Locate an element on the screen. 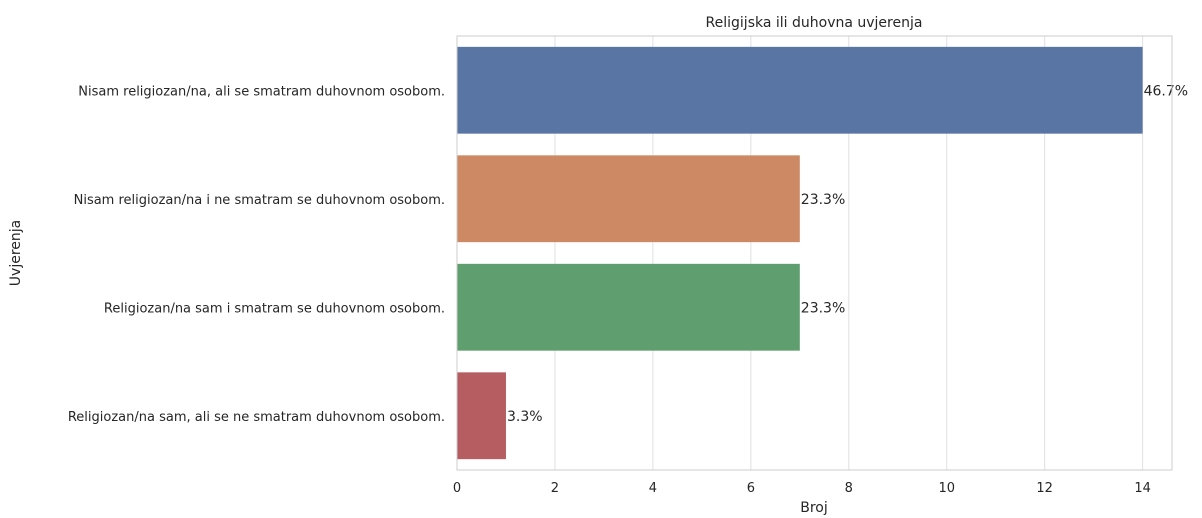 The image size is (1202, 518). bar-data-label: 3.3% is located at coordinates (525, 417).